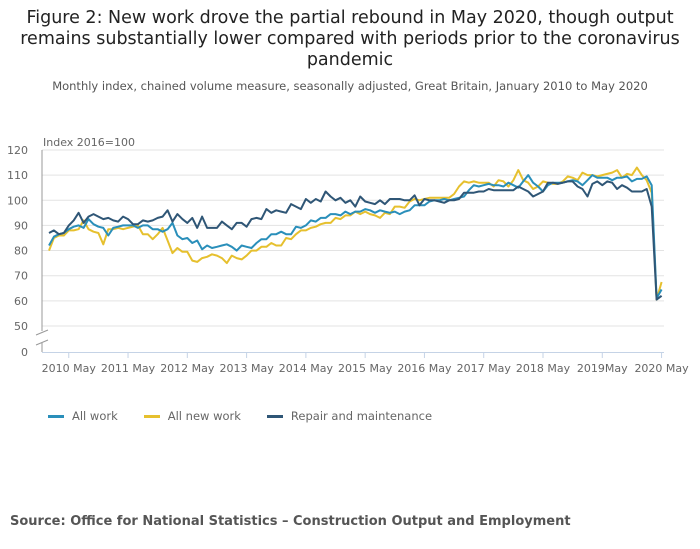  I want to click on legend-item: All work, so click(83, 416).